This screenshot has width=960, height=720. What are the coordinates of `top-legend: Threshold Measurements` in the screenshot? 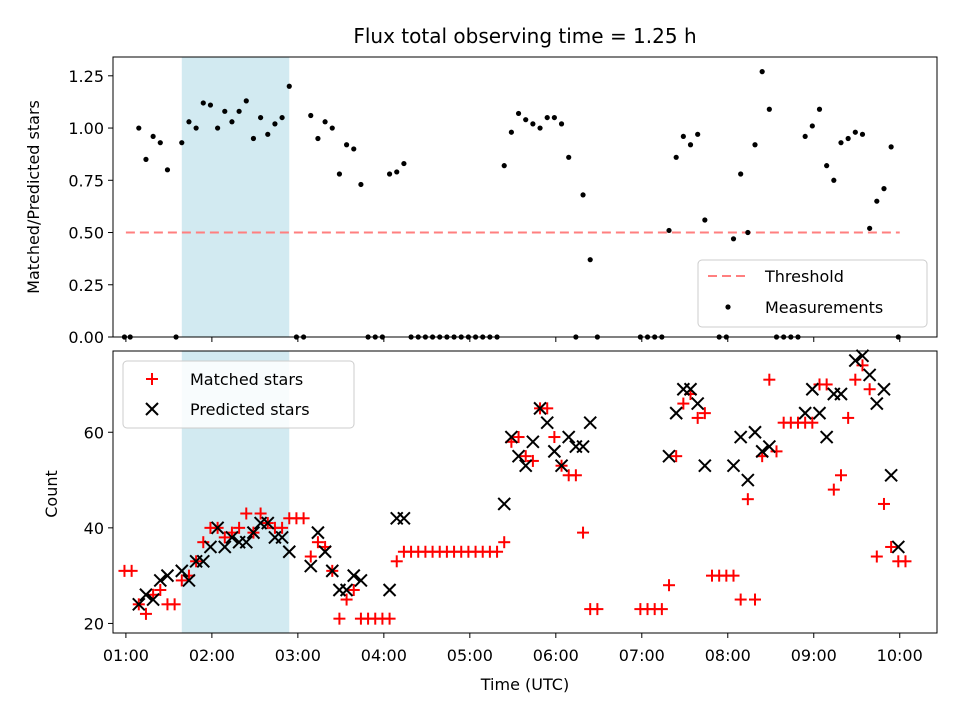 It's located at (812, 293).